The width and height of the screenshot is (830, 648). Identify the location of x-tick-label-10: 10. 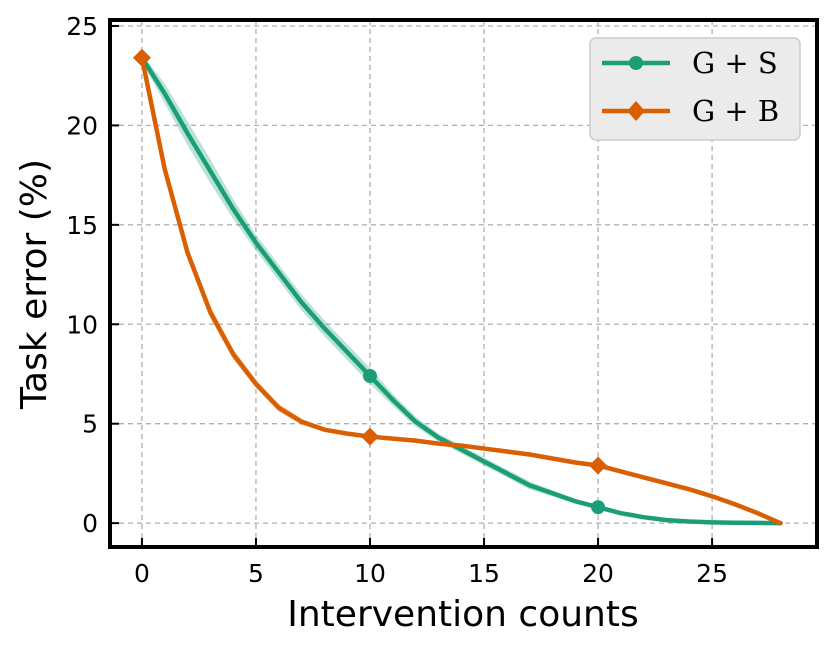
(370, 573).